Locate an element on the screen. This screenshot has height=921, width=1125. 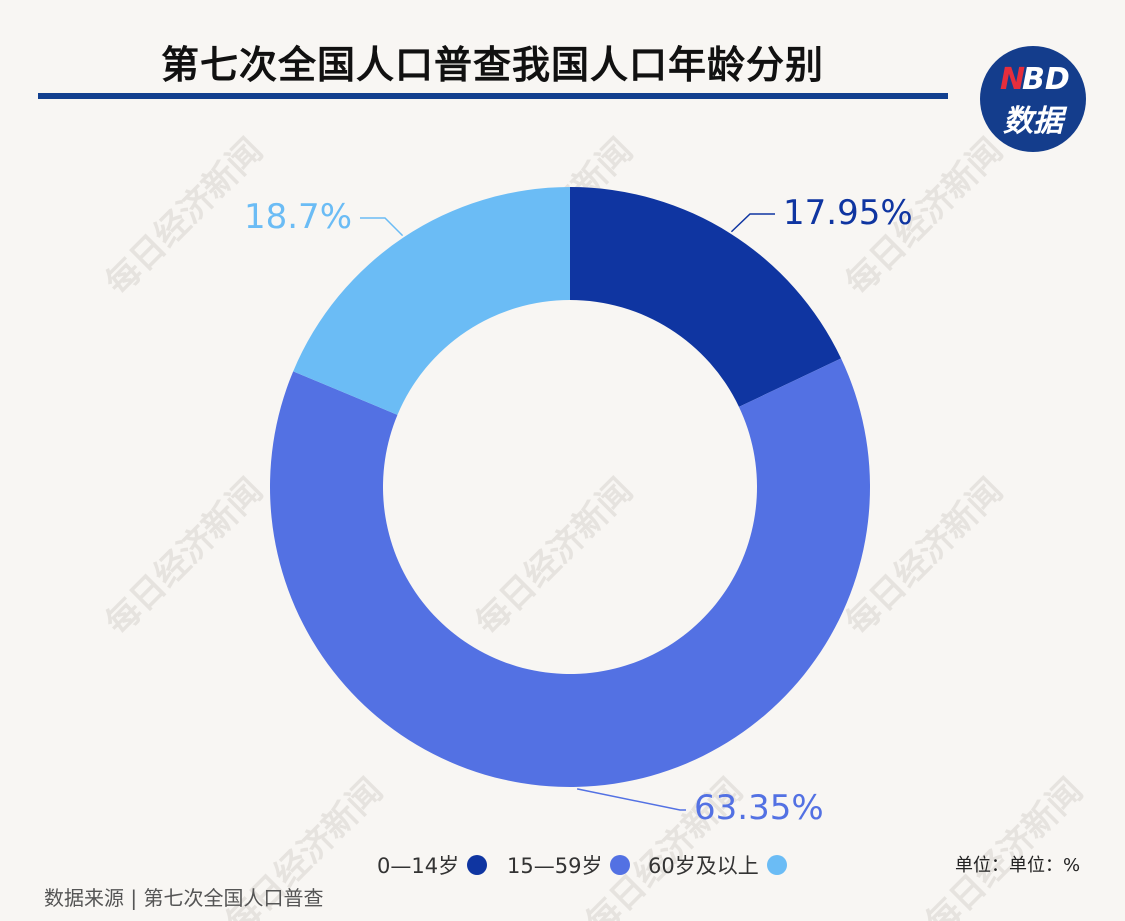
chart-legend: 0—14岁 15—59岁 60岁及以上 is located at coordinates (562, 865).